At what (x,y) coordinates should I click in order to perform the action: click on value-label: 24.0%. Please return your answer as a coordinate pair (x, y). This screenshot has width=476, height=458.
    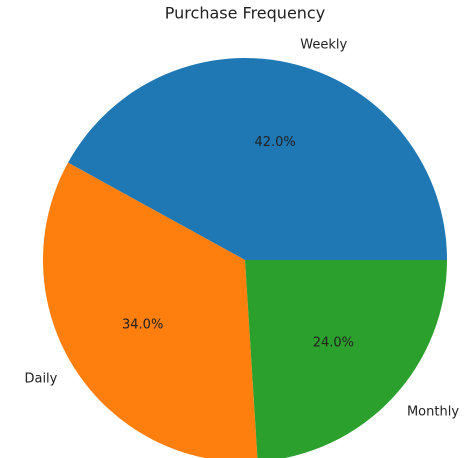
    Looking at the image, I should click on (333, 342).